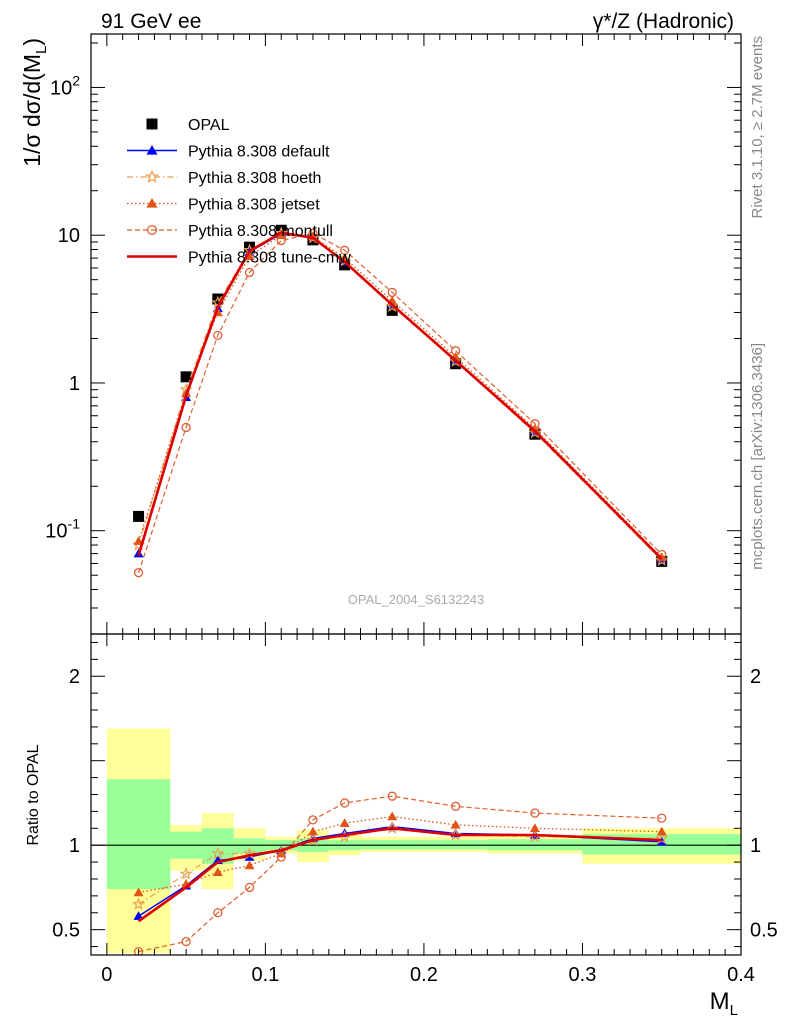 This screenshot has width=786, height=1029. I want to click on legend-marker-pythia-8-308-montull, so click(152, 230).